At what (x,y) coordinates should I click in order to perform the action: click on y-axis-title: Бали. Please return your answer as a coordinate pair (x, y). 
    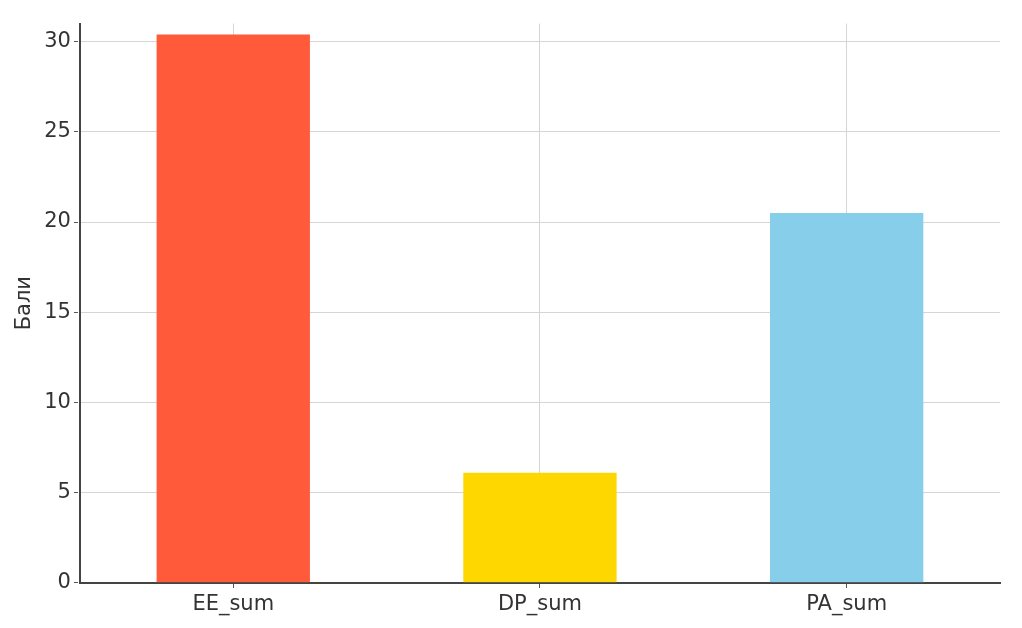
    Looking at the image, I should click on (23, 303).